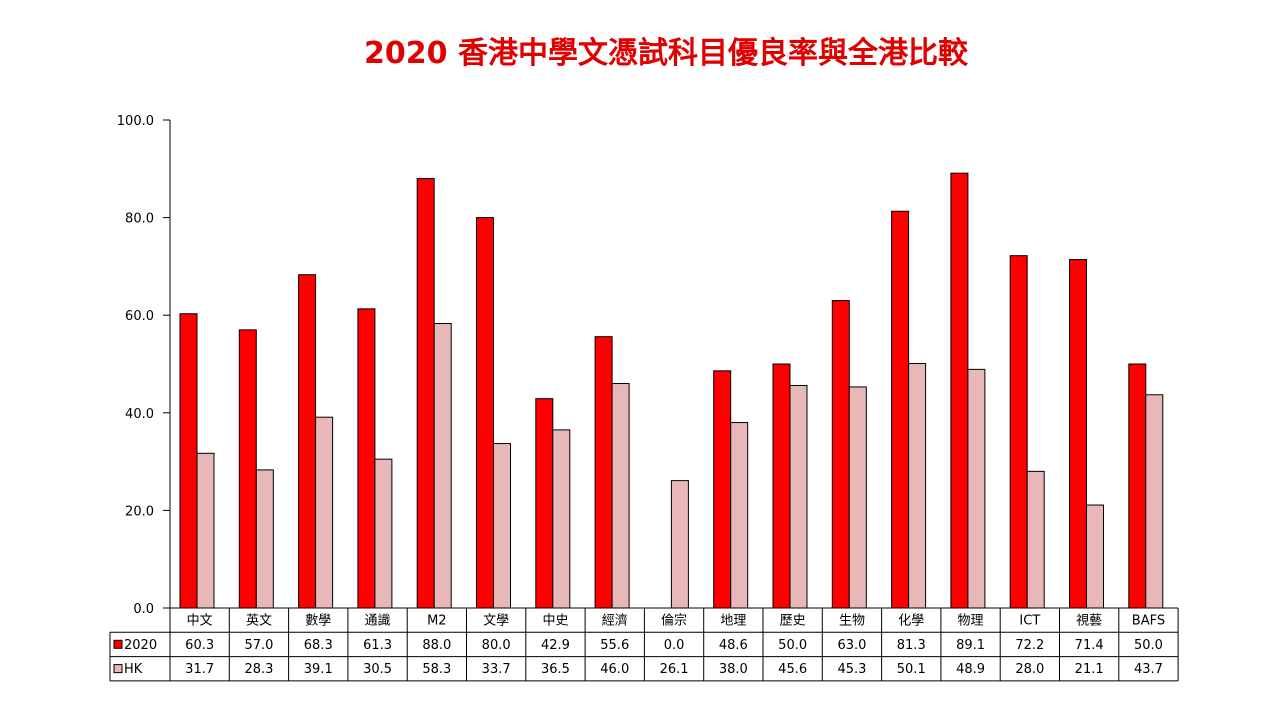  I want to click on data-value-2020: 42.9, so click(555, 645).